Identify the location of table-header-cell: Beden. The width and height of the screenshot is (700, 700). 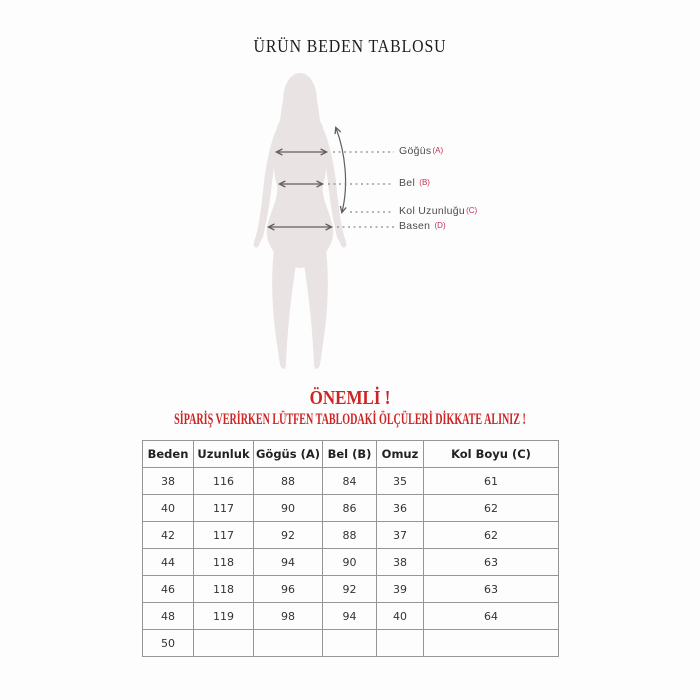
(168, 454).